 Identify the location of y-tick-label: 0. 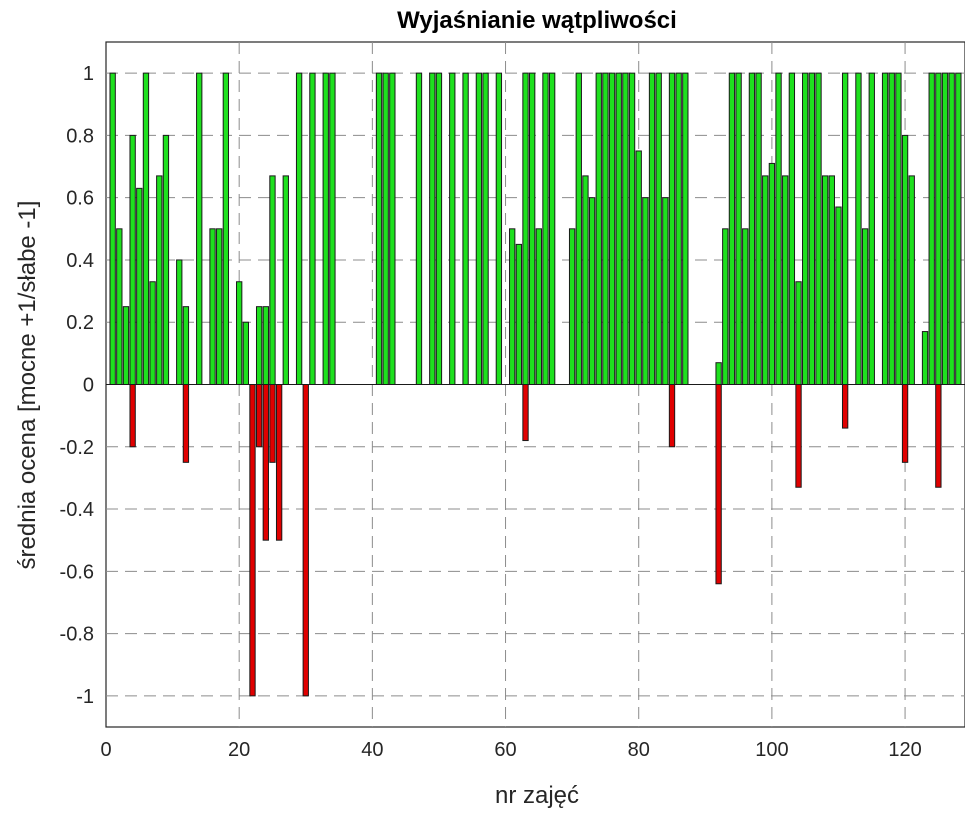
(88, 386).